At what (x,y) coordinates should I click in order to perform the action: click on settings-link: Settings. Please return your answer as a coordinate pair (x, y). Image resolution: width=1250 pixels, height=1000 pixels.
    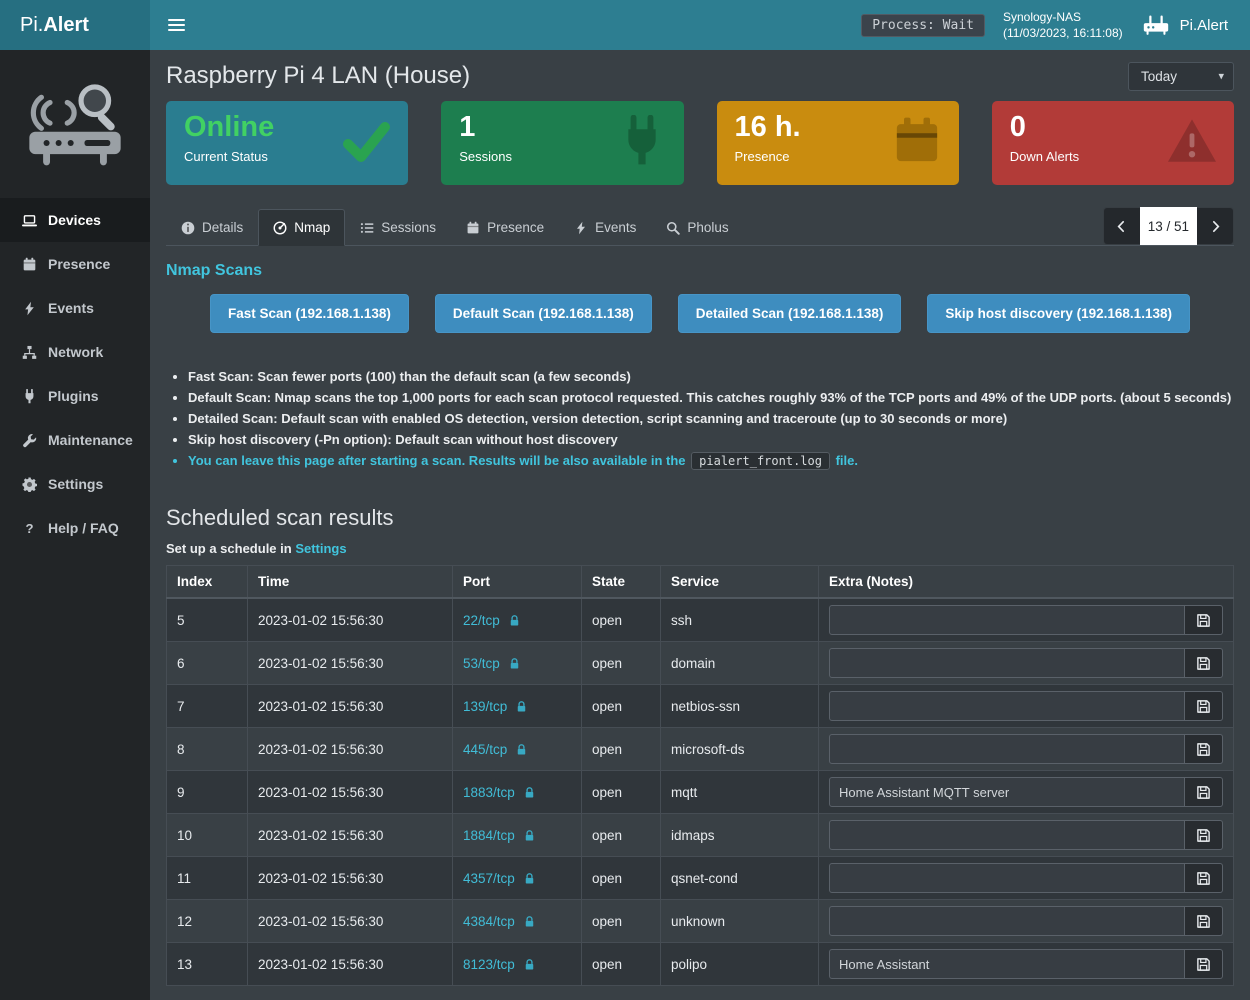
    Looking at the image, I should click on (321, 548).